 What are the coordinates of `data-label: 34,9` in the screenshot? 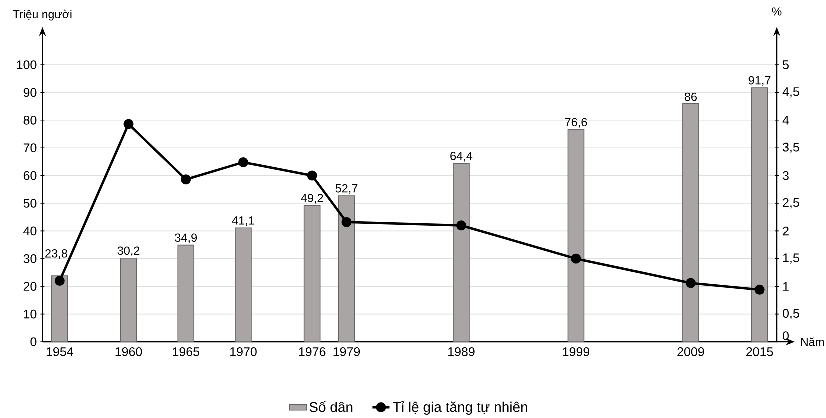 It's located at (186, 239).